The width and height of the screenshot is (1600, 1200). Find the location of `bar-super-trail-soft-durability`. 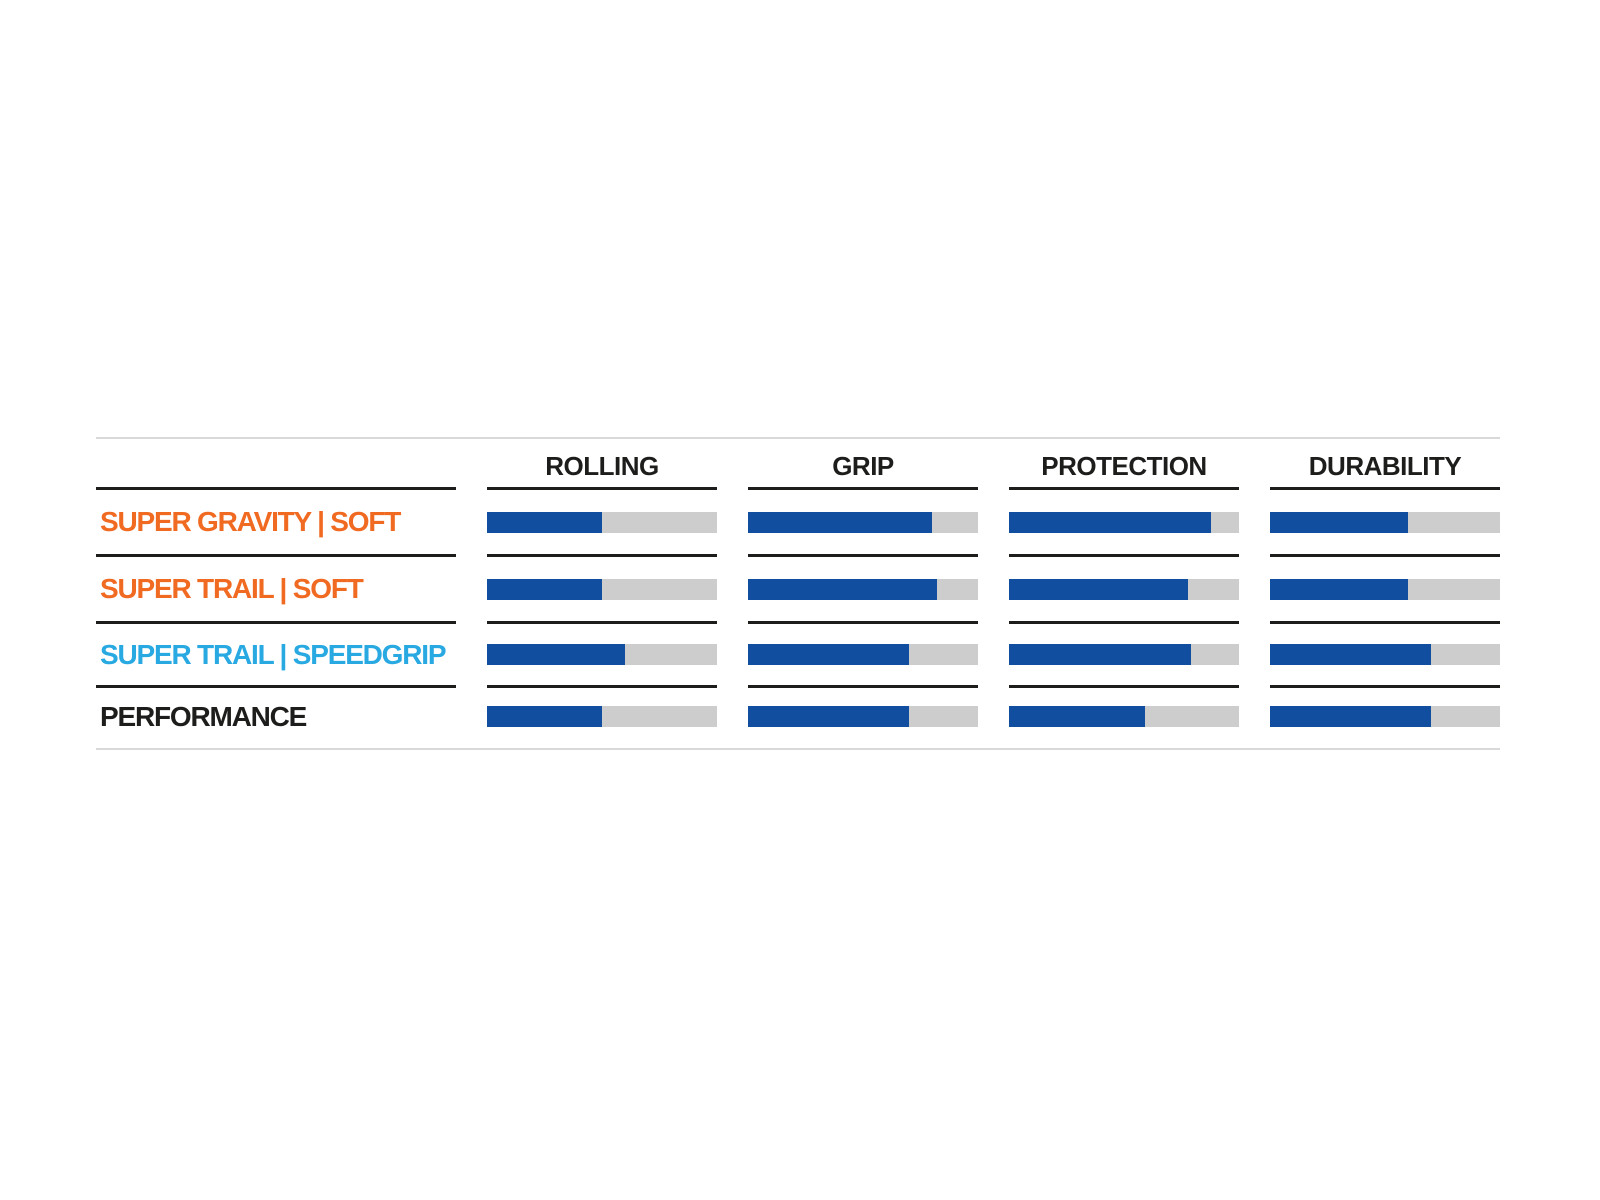

bar-super-trail-soft-durability is located at coordinates (1385, 590).